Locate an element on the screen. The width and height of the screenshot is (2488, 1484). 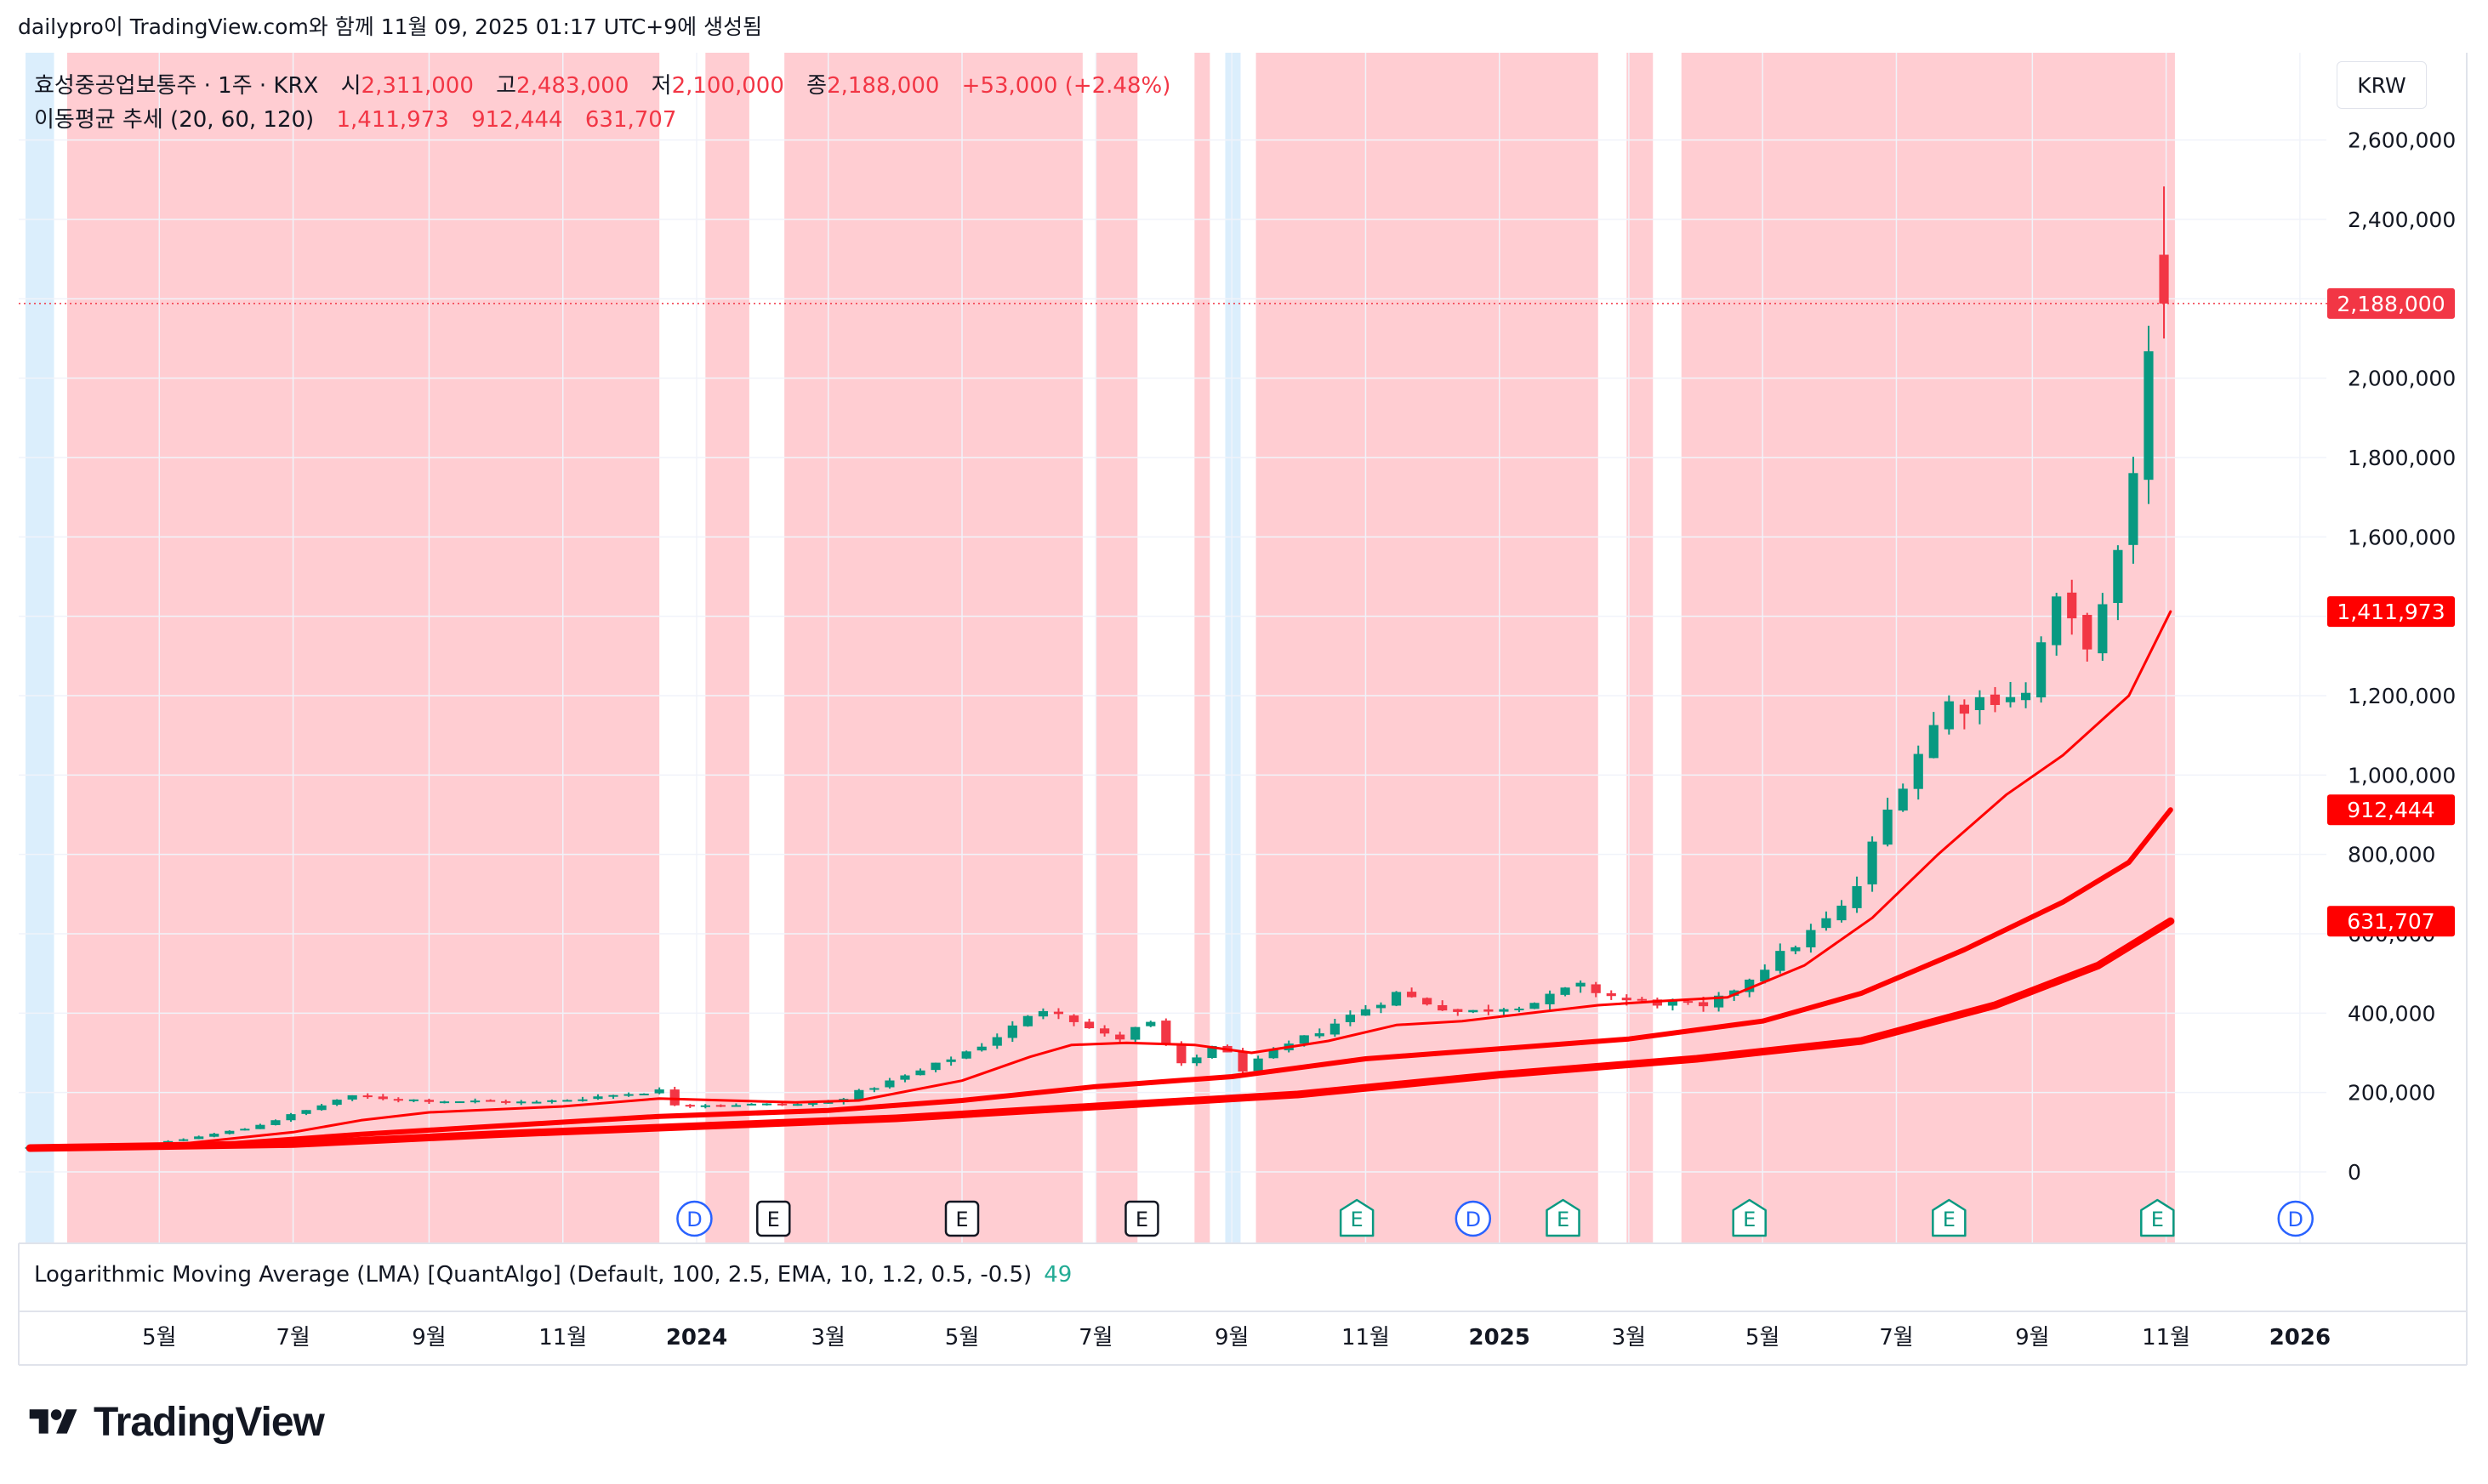
tradingview-logo-icon is located at coordinates (53, 1421).